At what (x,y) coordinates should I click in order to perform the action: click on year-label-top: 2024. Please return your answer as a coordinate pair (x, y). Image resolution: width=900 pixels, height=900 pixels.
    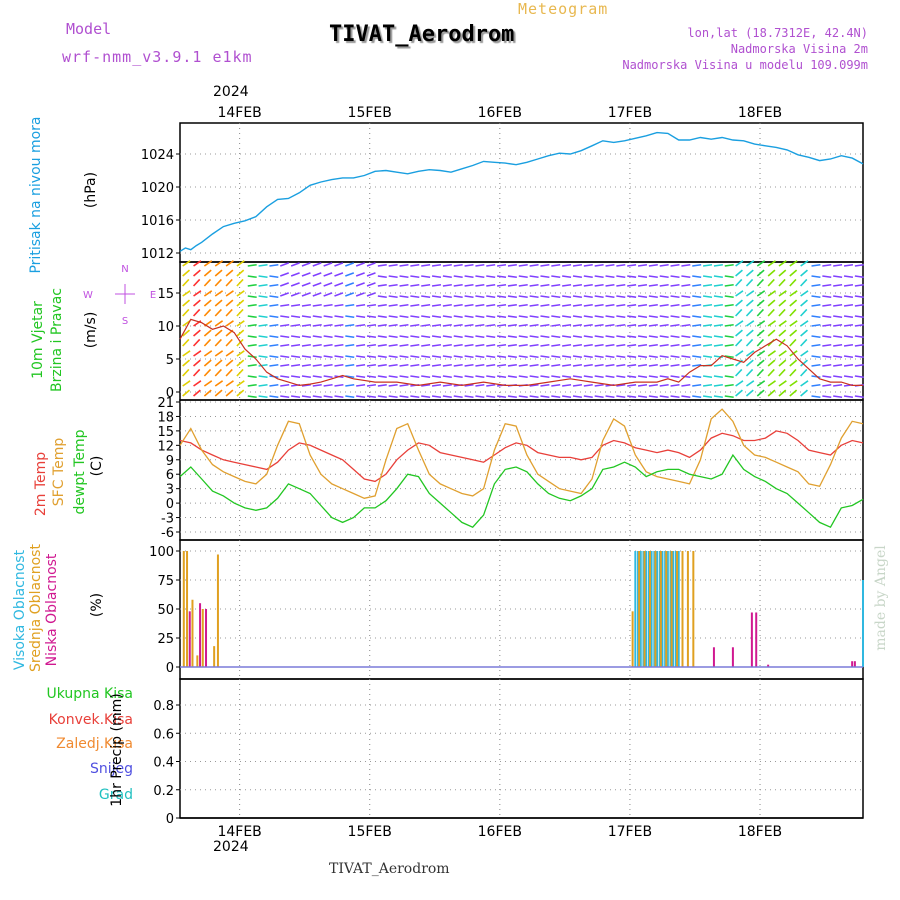
    Looking at the image, I should click on (231, 92).